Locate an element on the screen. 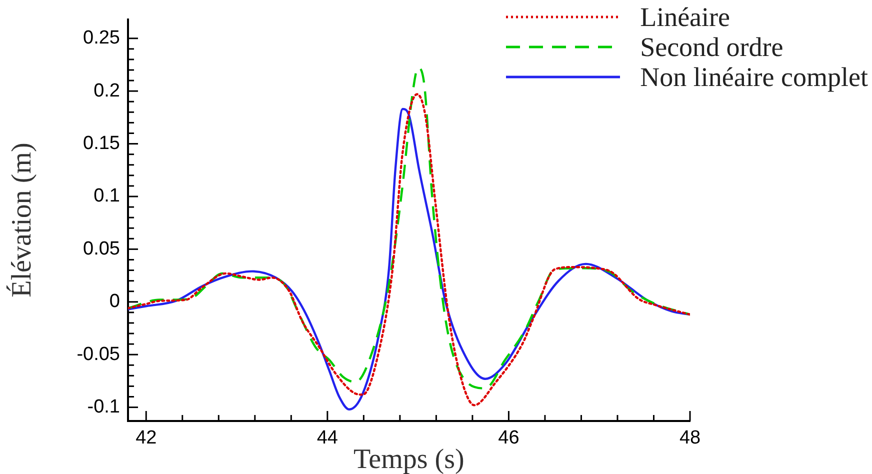  y-tick-label: 0.2 is located at coordinates (107, 91).